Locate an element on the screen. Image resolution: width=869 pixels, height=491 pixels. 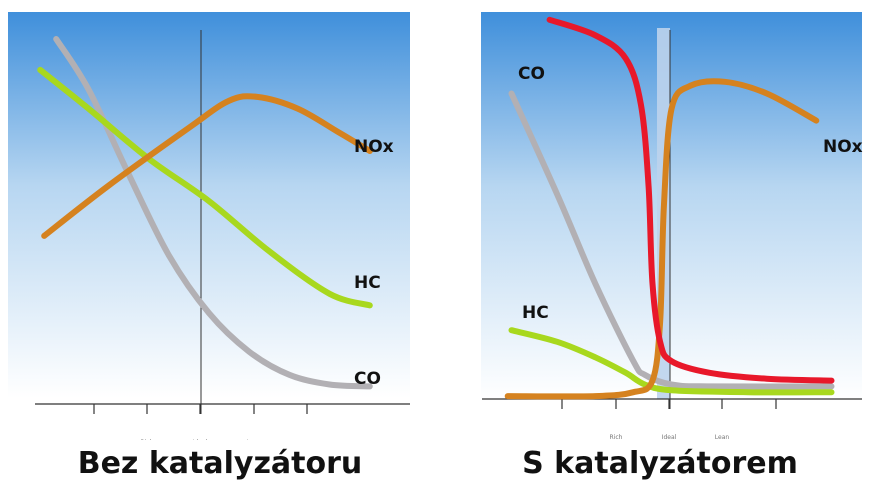
series-line-hc-right is located at coordinates (671, 361).